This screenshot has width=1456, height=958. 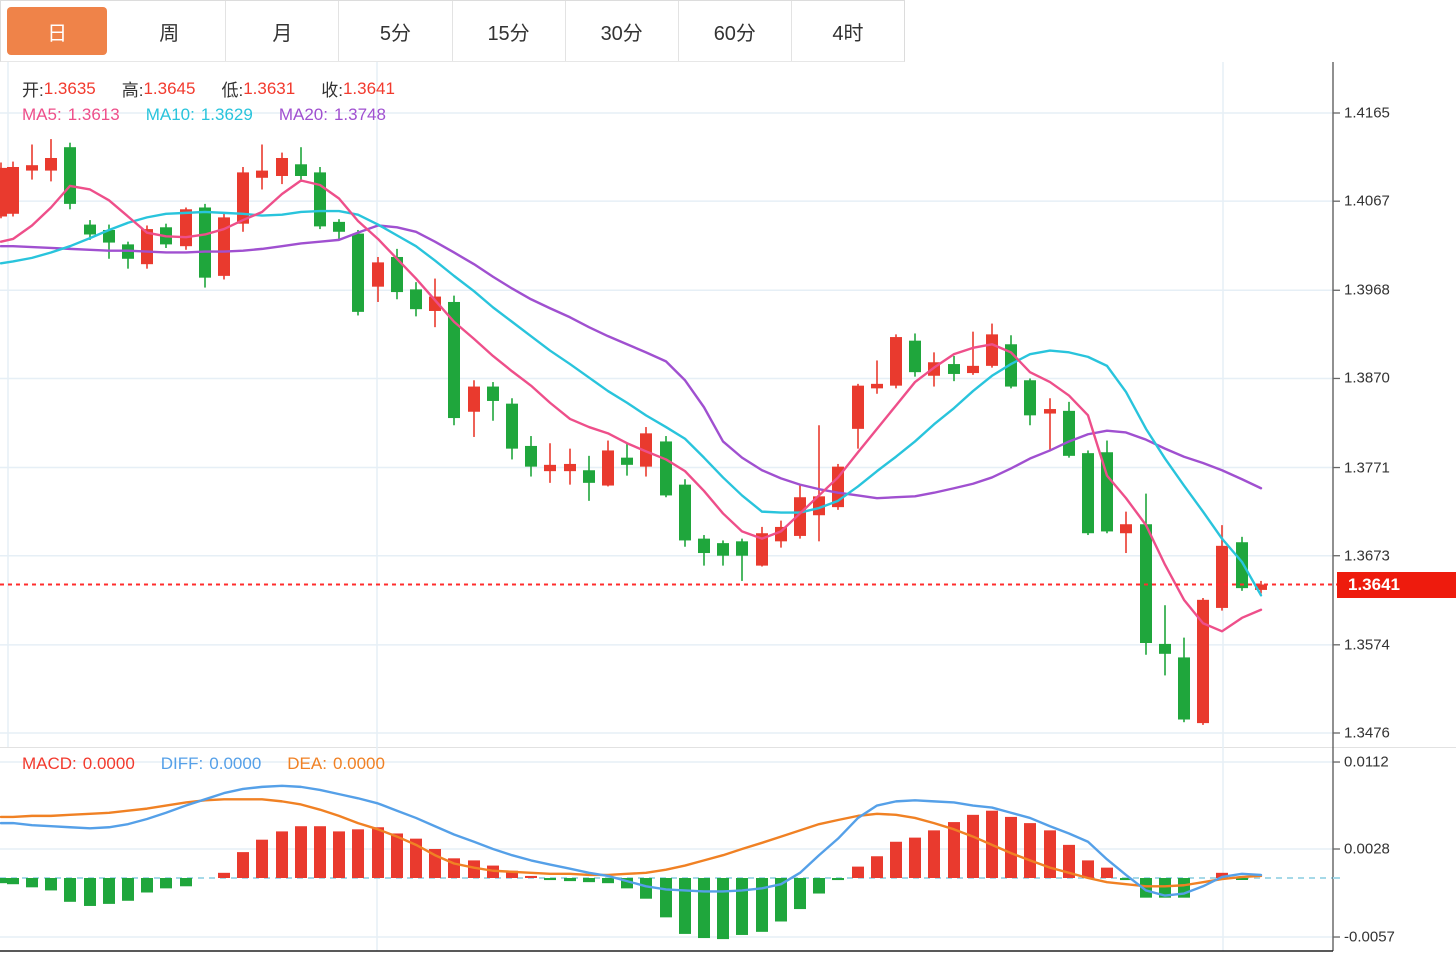 I want to click on tab-month: 月, so click(x=283, y=31).